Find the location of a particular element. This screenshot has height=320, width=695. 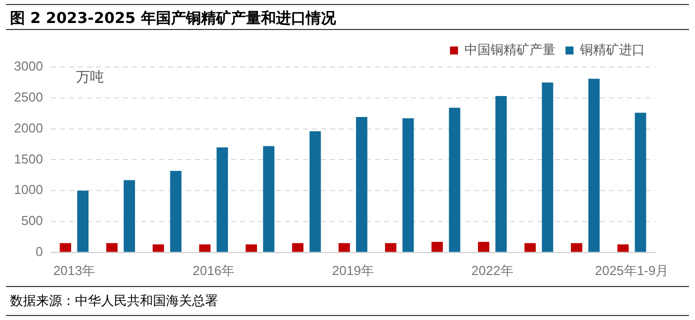

x-tick-label: 2019年 is located at coordinates (353, 270).